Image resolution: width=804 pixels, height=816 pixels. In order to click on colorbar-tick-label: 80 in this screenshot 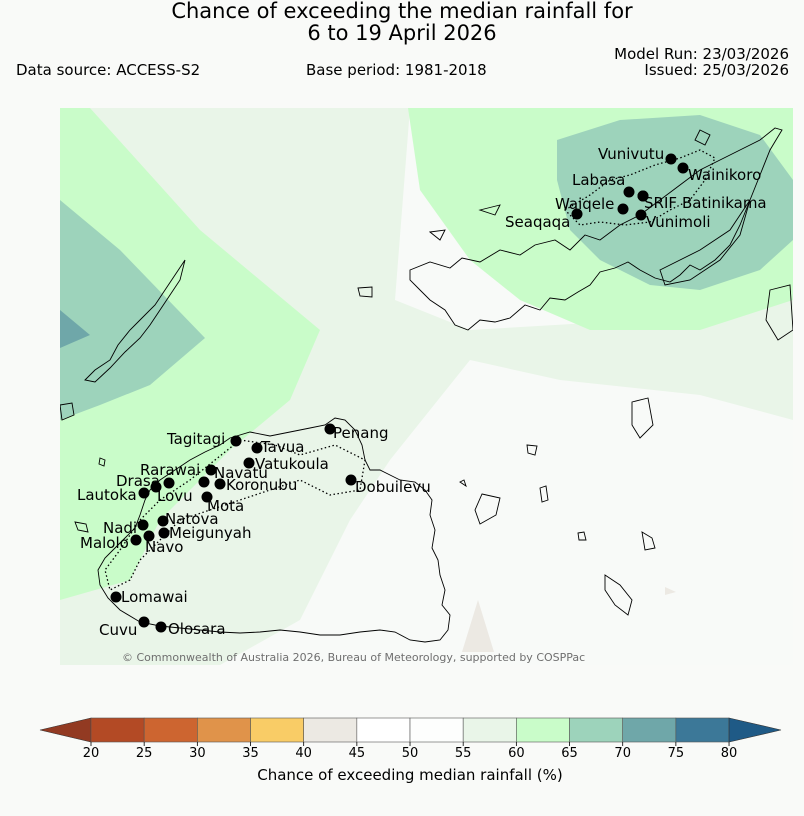, I will do `click(729, 753)`.